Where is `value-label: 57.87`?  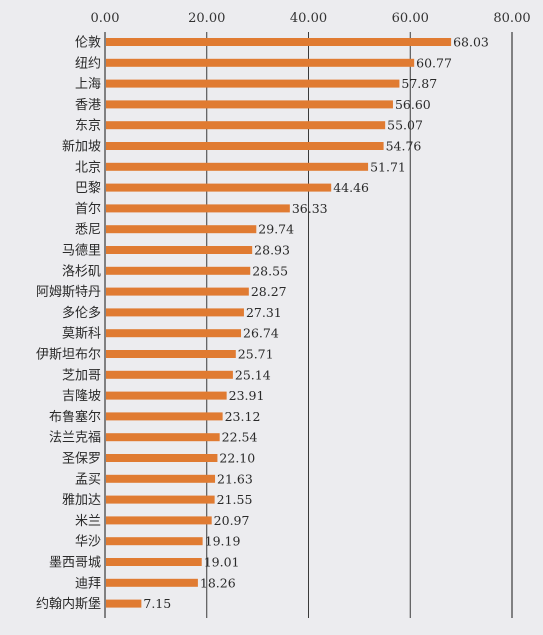
value-label: 57.87 is located at coordinates (419, 83).